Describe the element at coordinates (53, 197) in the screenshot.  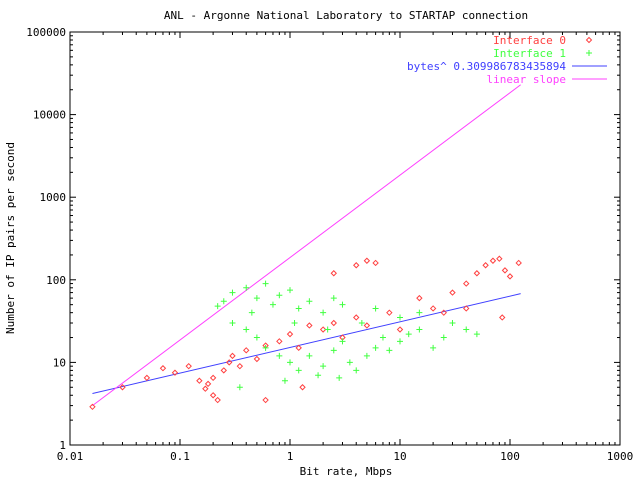
I see `y-tick-label: 1000` at that location.